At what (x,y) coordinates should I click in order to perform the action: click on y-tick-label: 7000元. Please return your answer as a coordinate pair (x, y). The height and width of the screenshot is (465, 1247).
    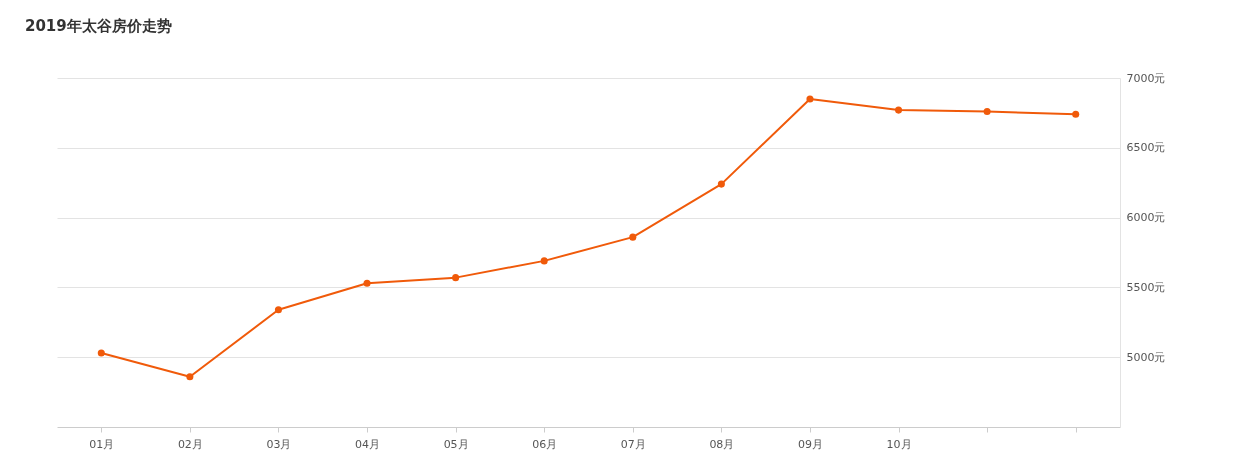
    Looking at the image, I should click on (1146, 78).